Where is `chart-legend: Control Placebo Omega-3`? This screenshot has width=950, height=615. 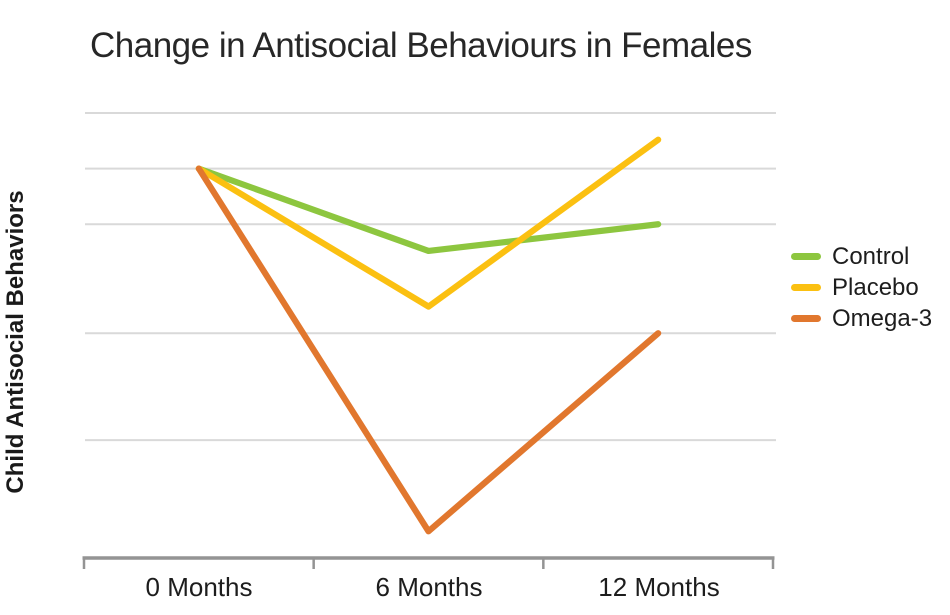 chart-legend: Control Placebo Omega-3 is located at coordinates (861, 287).